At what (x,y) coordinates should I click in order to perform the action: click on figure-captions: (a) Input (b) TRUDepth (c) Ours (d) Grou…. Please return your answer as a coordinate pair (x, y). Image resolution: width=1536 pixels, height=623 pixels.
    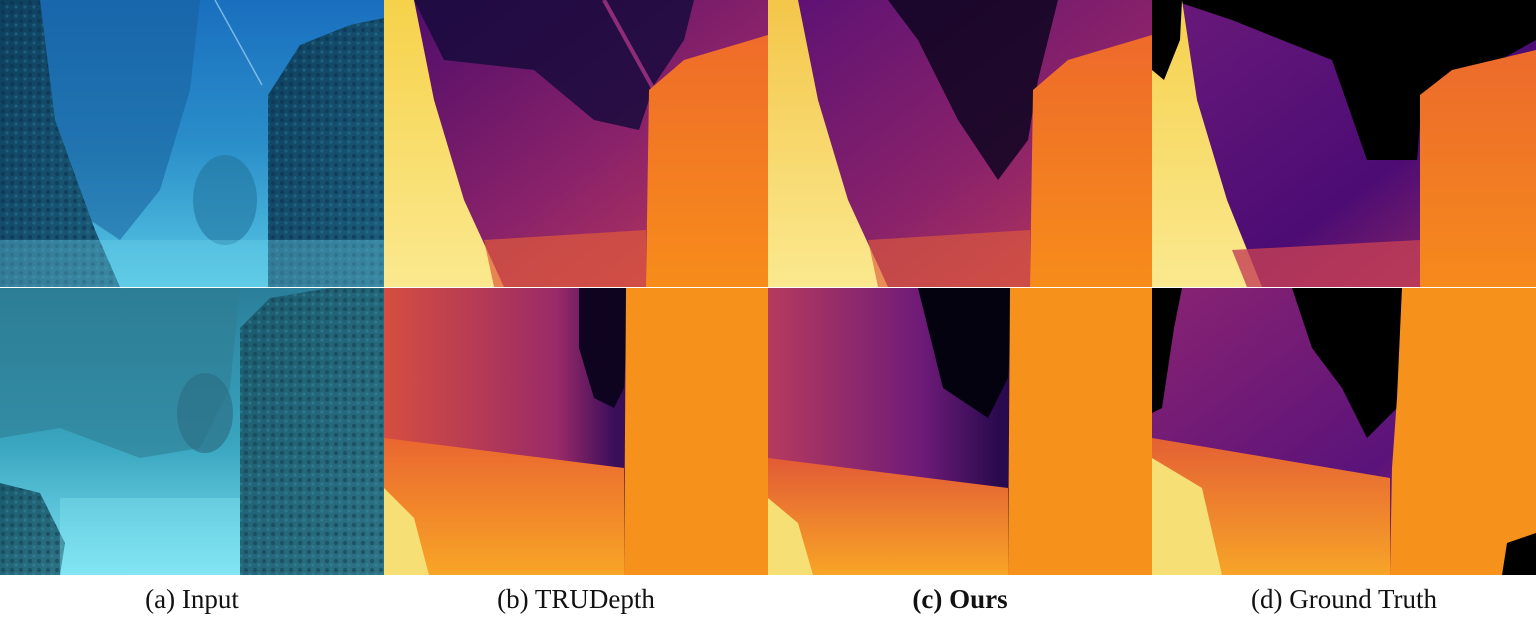
    Looking at the image, I should click on (768, 599).